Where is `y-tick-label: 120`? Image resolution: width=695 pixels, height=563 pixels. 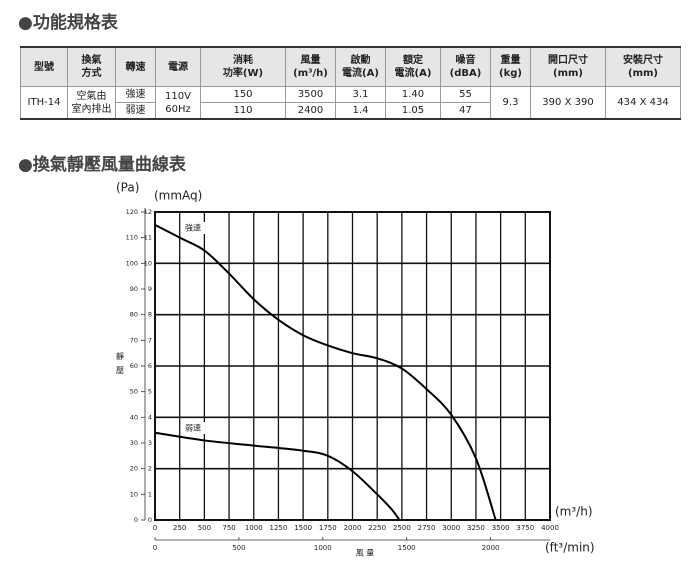 y-tick-label: 120 is located at coordinates (132, 212).